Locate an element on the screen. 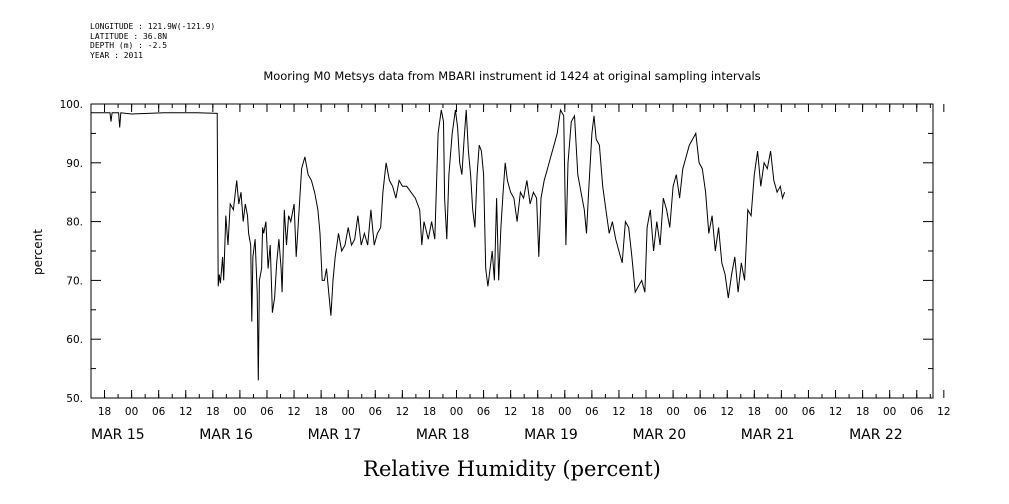  y-tick-label: 90. is located at coordinates (74, 164).